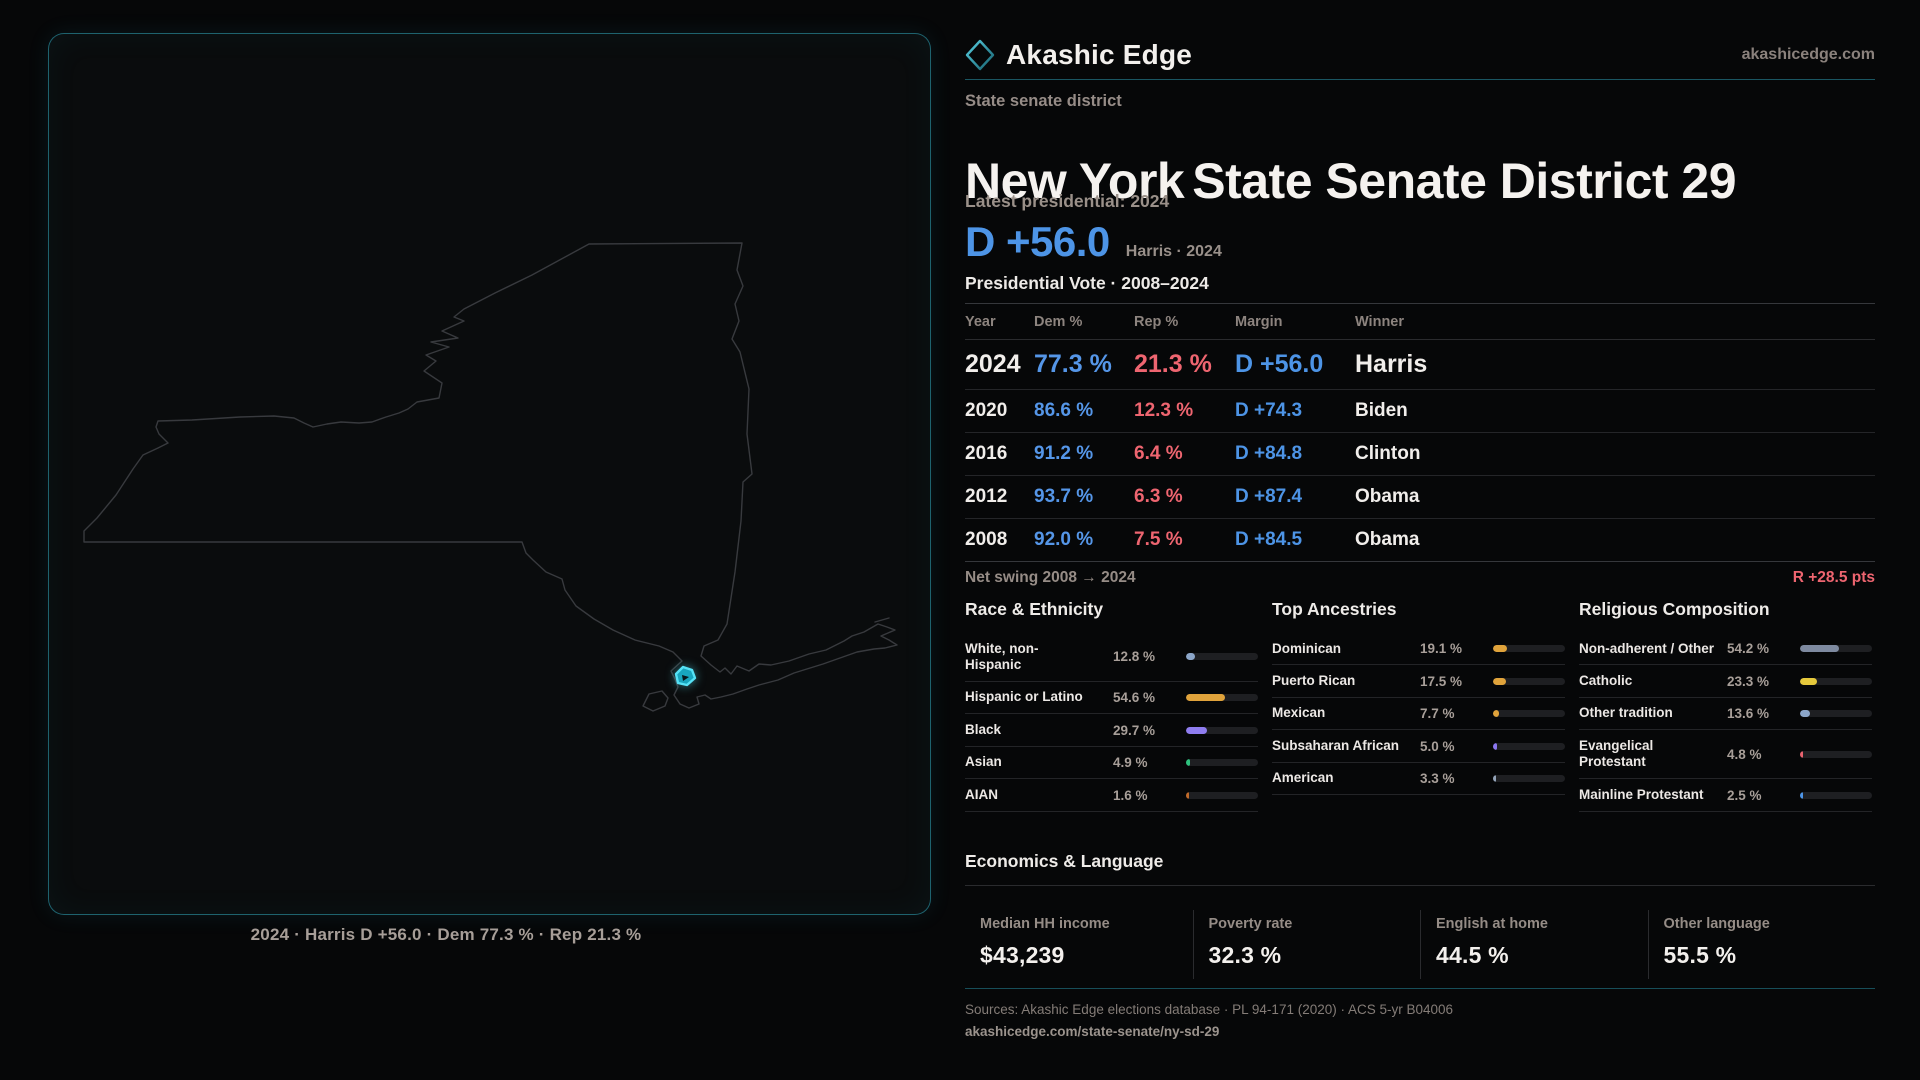 This screenshot has height=1080, width=1920. Describe the element at coordinates (1034, 609) in the screenshot. I see `demo-column-title: Race & Ethnicity` at that location.